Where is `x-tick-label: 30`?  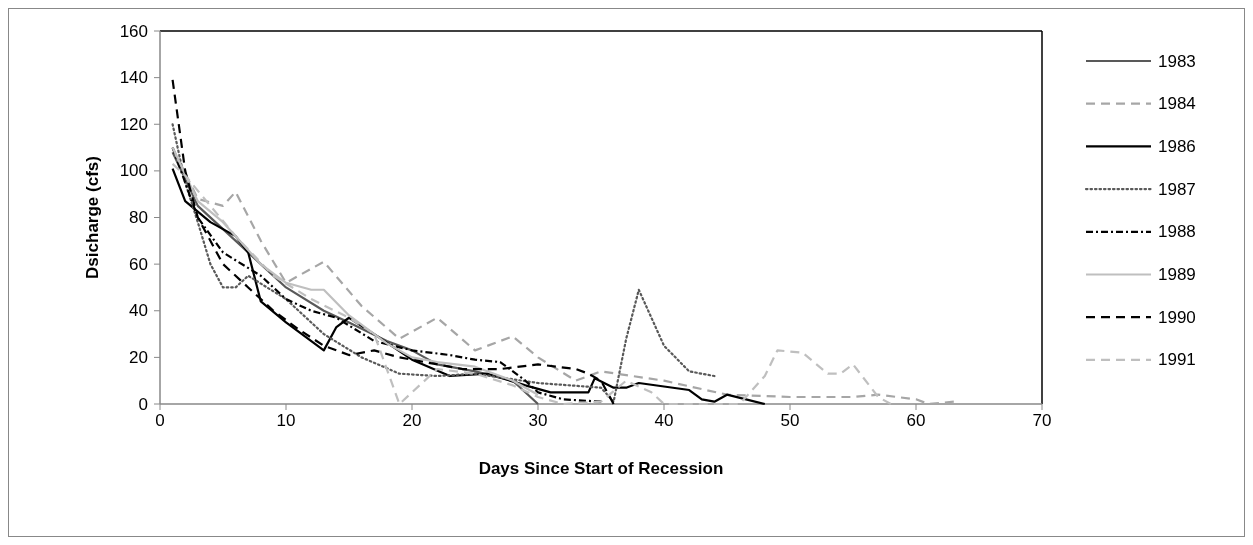 x-tick-label: 30 is located at coordinates (538, 420).